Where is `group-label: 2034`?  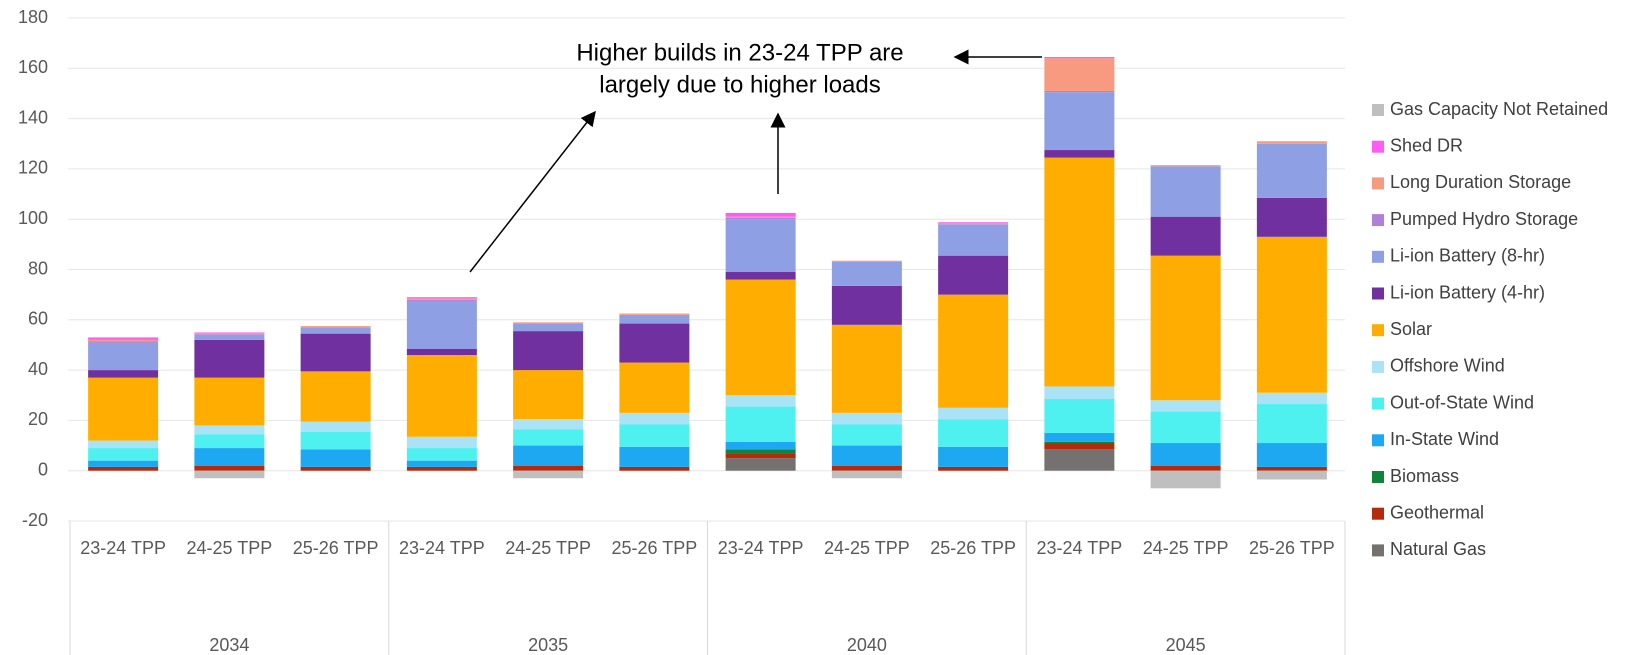 group-label: 2034 is located at coordinates (229, 645).